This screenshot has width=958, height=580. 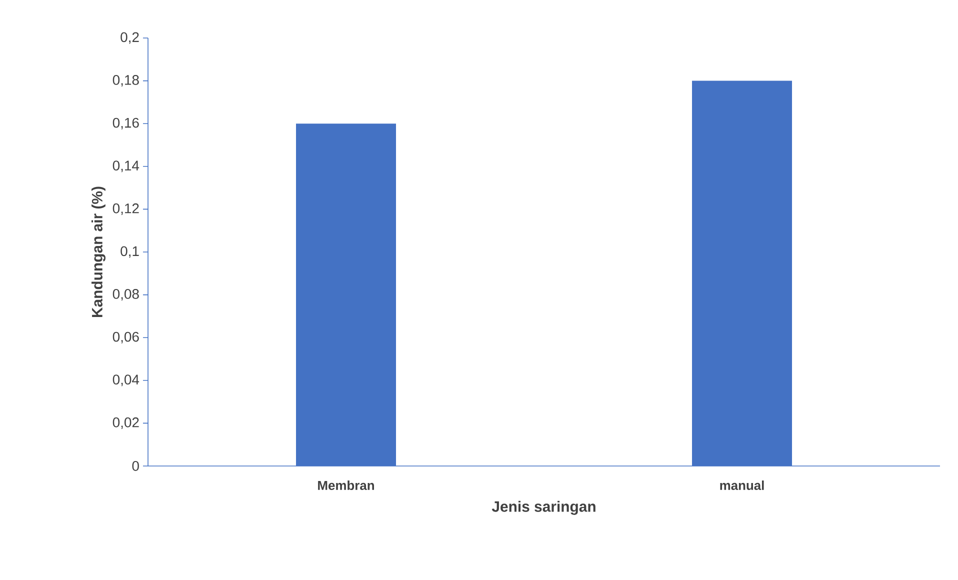 What do you see at coordinates (125, 124) in the screenshot?
I see `y-tick-label: 0,16` at bounding box center [125, 124].